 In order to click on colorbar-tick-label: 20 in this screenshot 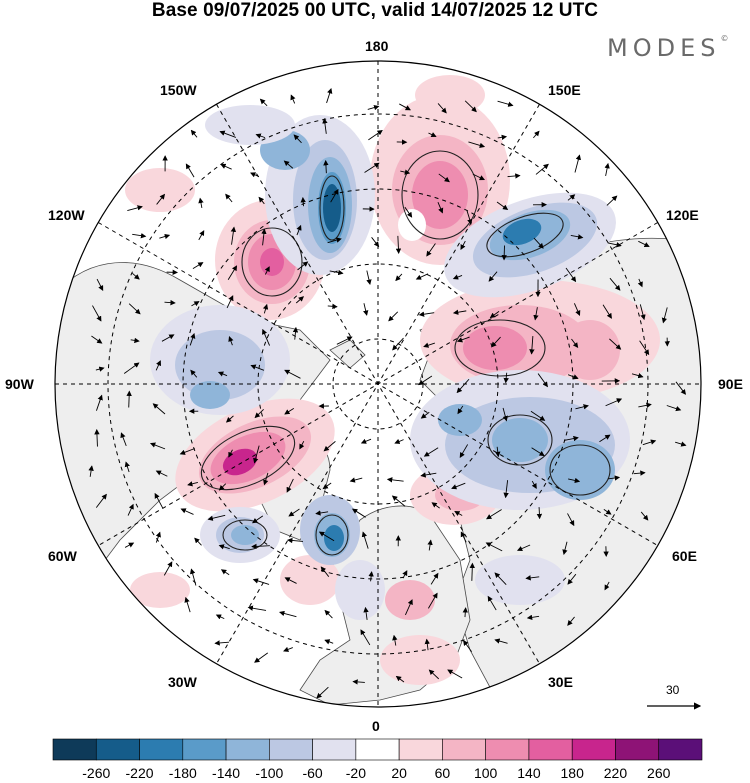, I will do `click(399, 773)`.